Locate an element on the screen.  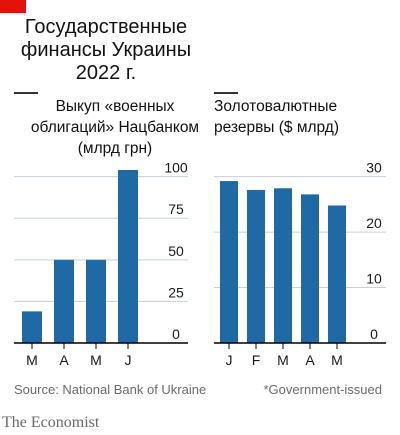
source-note: Source: National Bank of Ukraine is located at coordinates (110, 389).